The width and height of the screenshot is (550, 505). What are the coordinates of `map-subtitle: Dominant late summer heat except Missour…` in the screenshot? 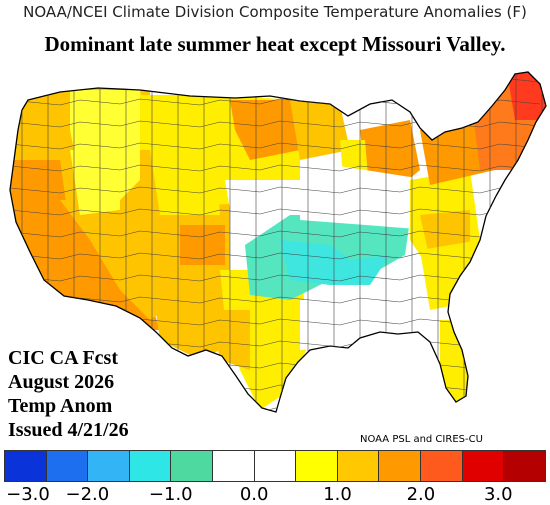 It's located at (275, 44).